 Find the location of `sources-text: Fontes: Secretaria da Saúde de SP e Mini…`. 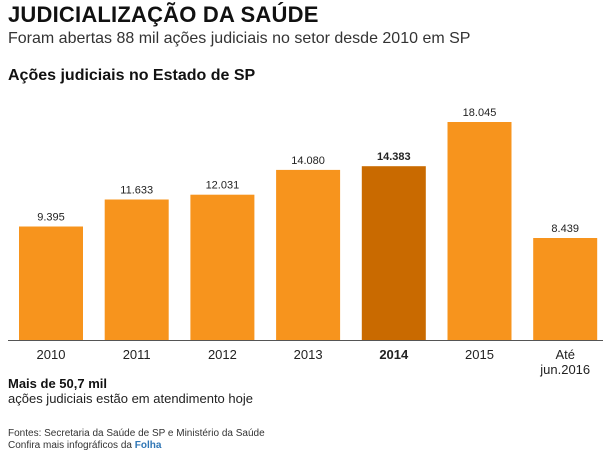

sources-text: Fontes: Secretaria da Saúde de SP e Mini… is located at coordinates (136, 433).